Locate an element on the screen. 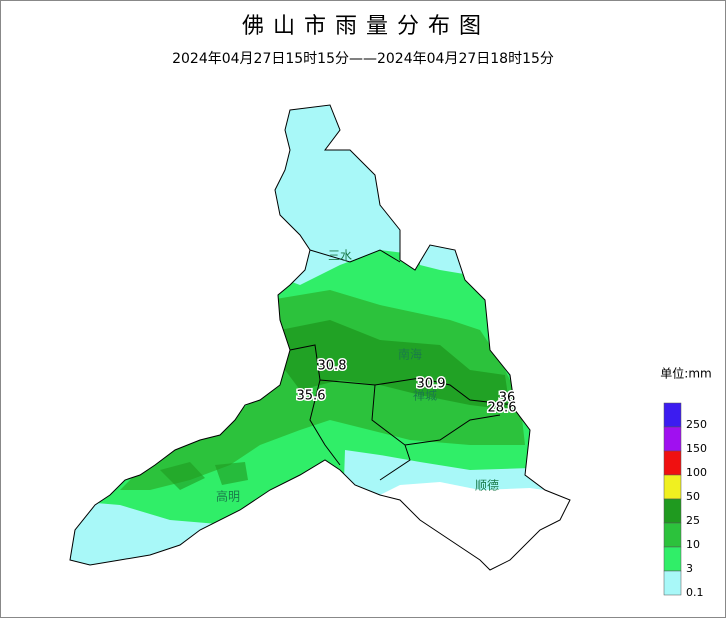  legend-label: 0.1 is located at coordinates (695, 592).